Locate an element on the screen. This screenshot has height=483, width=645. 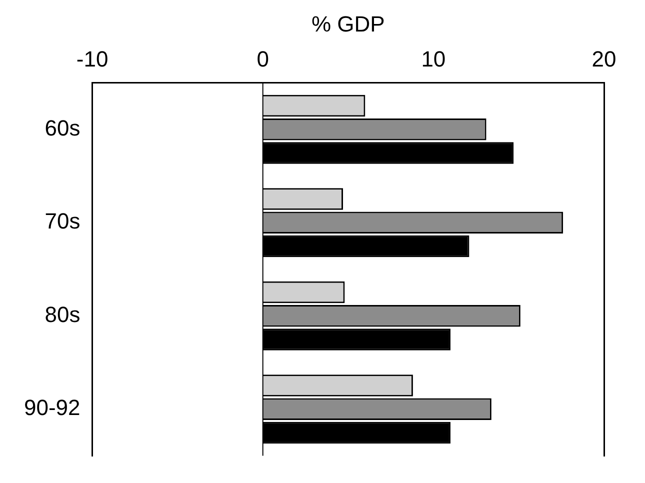
x-tick-label: -10 is located at coordinates (92, 59).